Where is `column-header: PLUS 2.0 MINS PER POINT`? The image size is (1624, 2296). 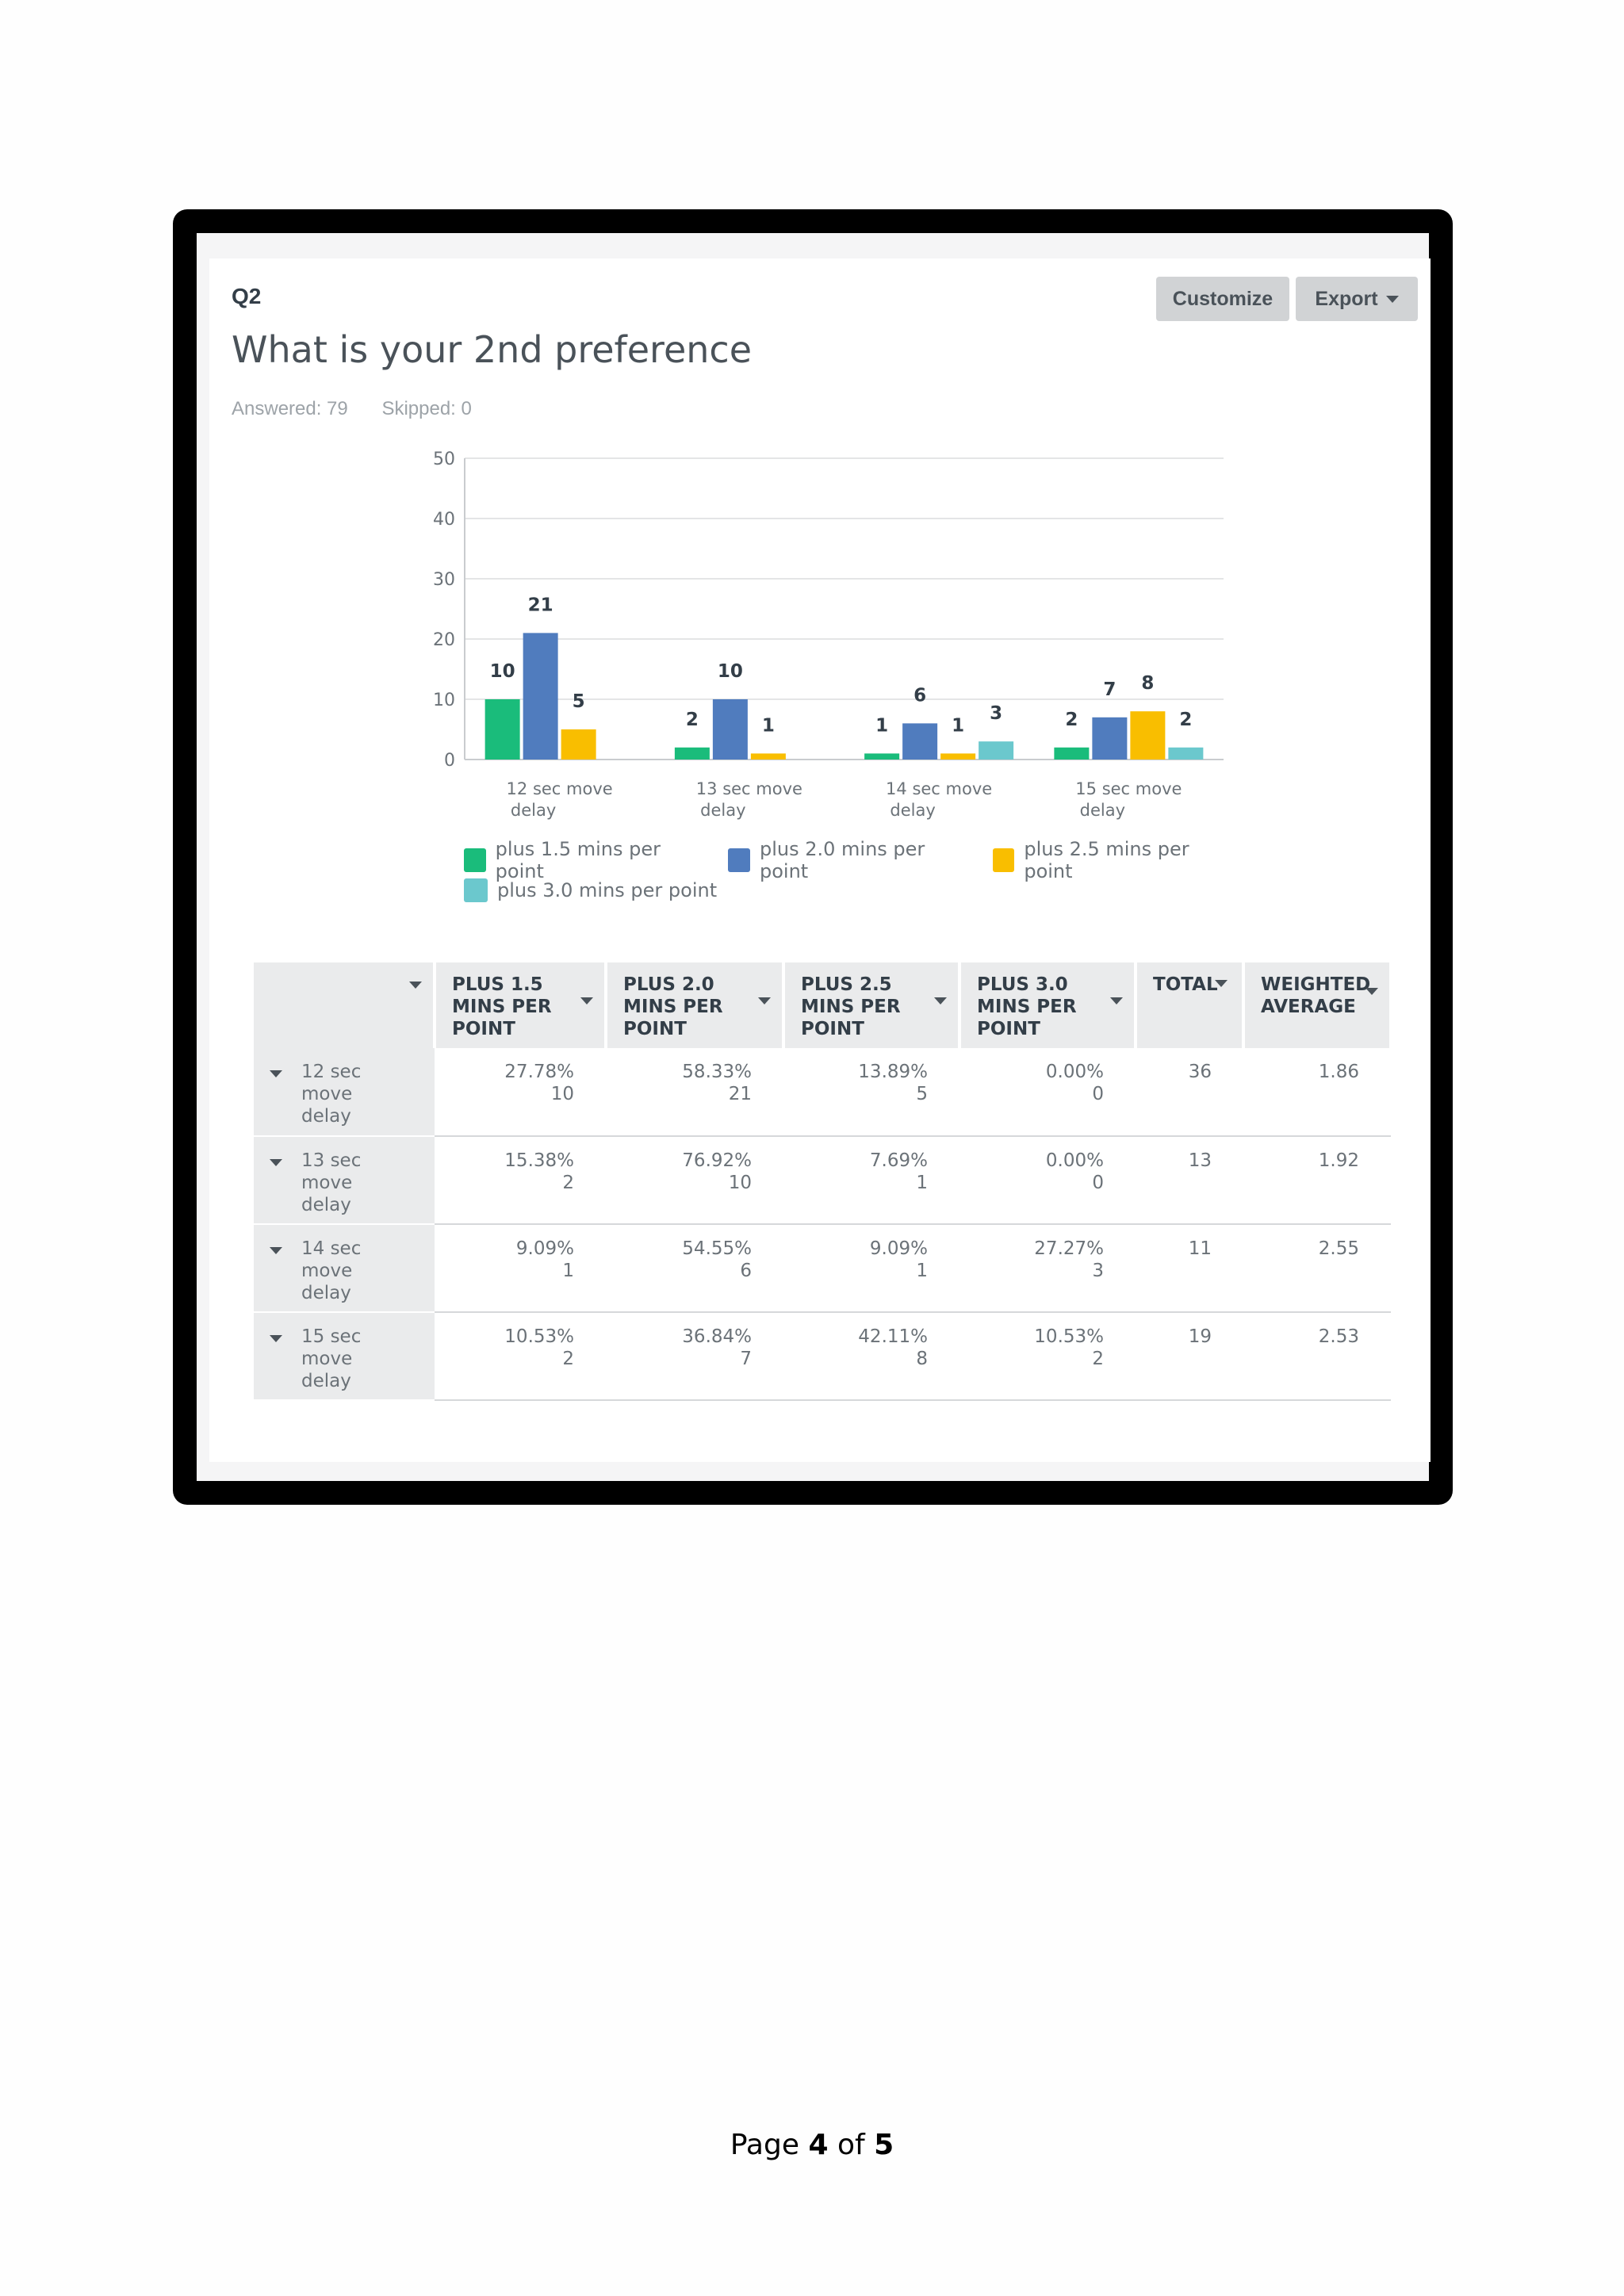
column-header: PLUS 2.0 MINS PER POINT is located at coordinates (695, 1005).